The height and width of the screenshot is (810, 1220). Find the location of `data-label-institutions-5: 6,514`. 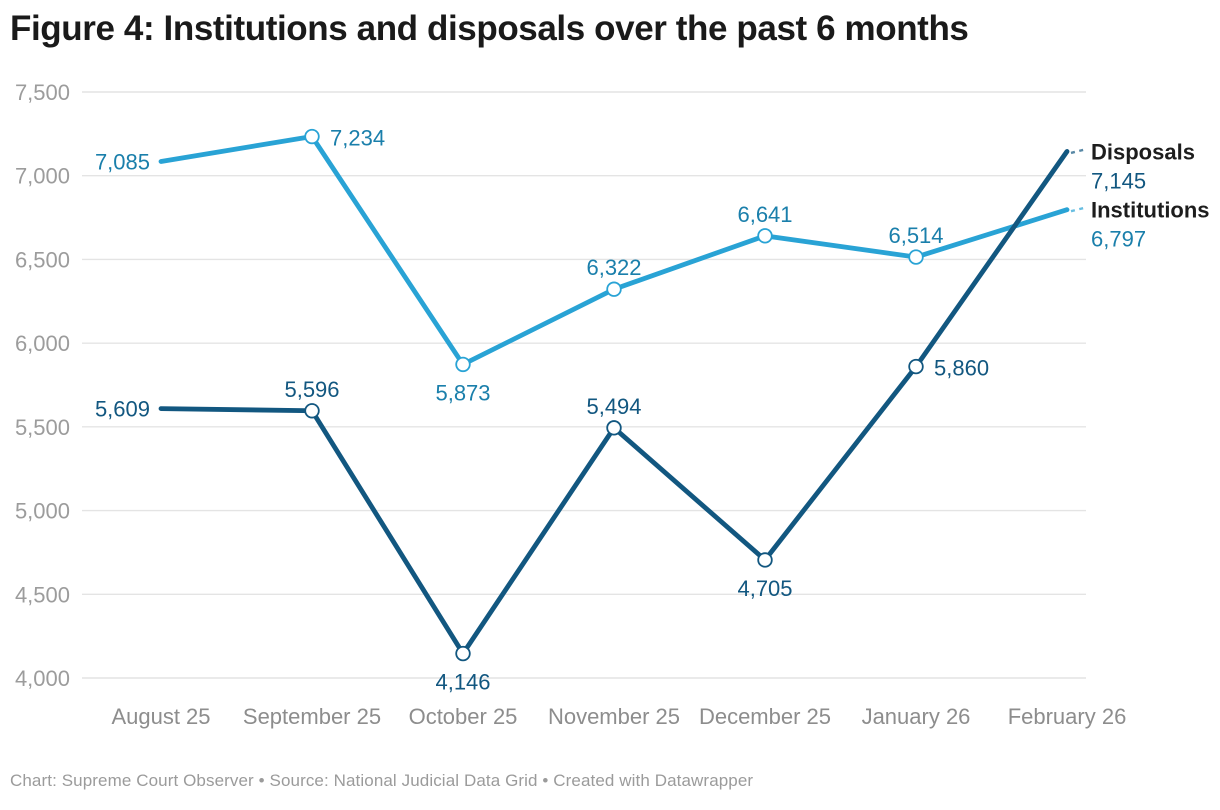

data-label-institutions-5: 6,514 is located at coordinates (915, 235).